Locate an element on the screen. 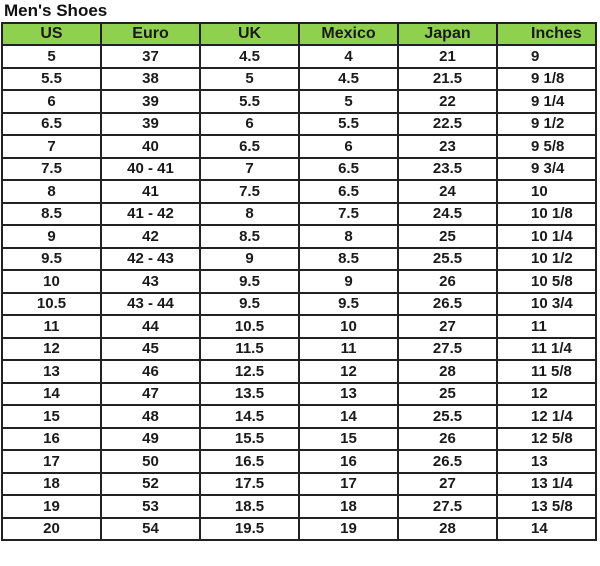 This screenshot has height=566, width=600. cell-inches: 13 1/4 is located at coordinates (546, 483).